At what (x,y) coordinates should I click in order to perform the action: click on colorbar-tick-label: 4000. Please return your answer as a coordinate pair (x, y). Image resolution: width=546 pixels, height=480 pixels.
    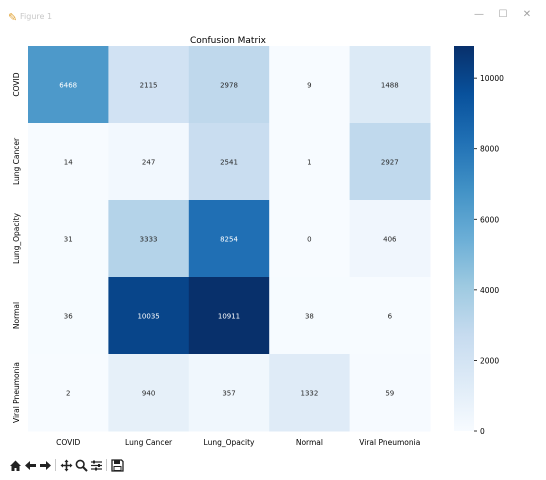
    Looking at the image, I should click on (489, 290).